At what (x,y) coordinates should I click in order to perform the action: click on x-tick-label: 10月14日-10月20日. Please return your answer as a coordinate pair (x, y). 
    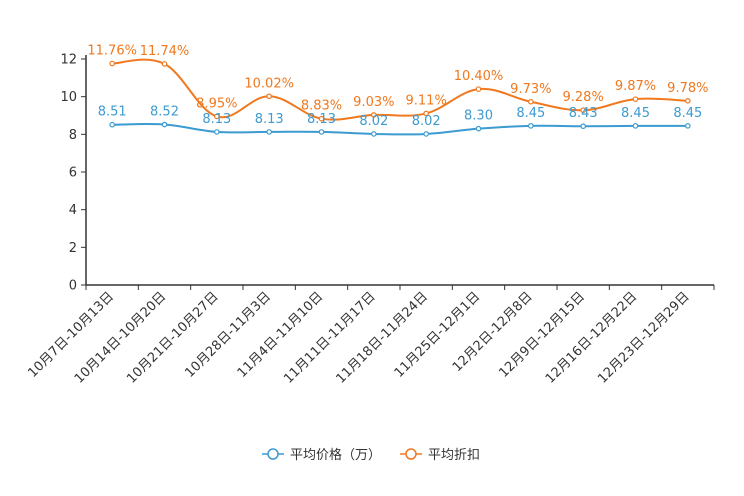
    Looking at the image, I should click on (120, 337).